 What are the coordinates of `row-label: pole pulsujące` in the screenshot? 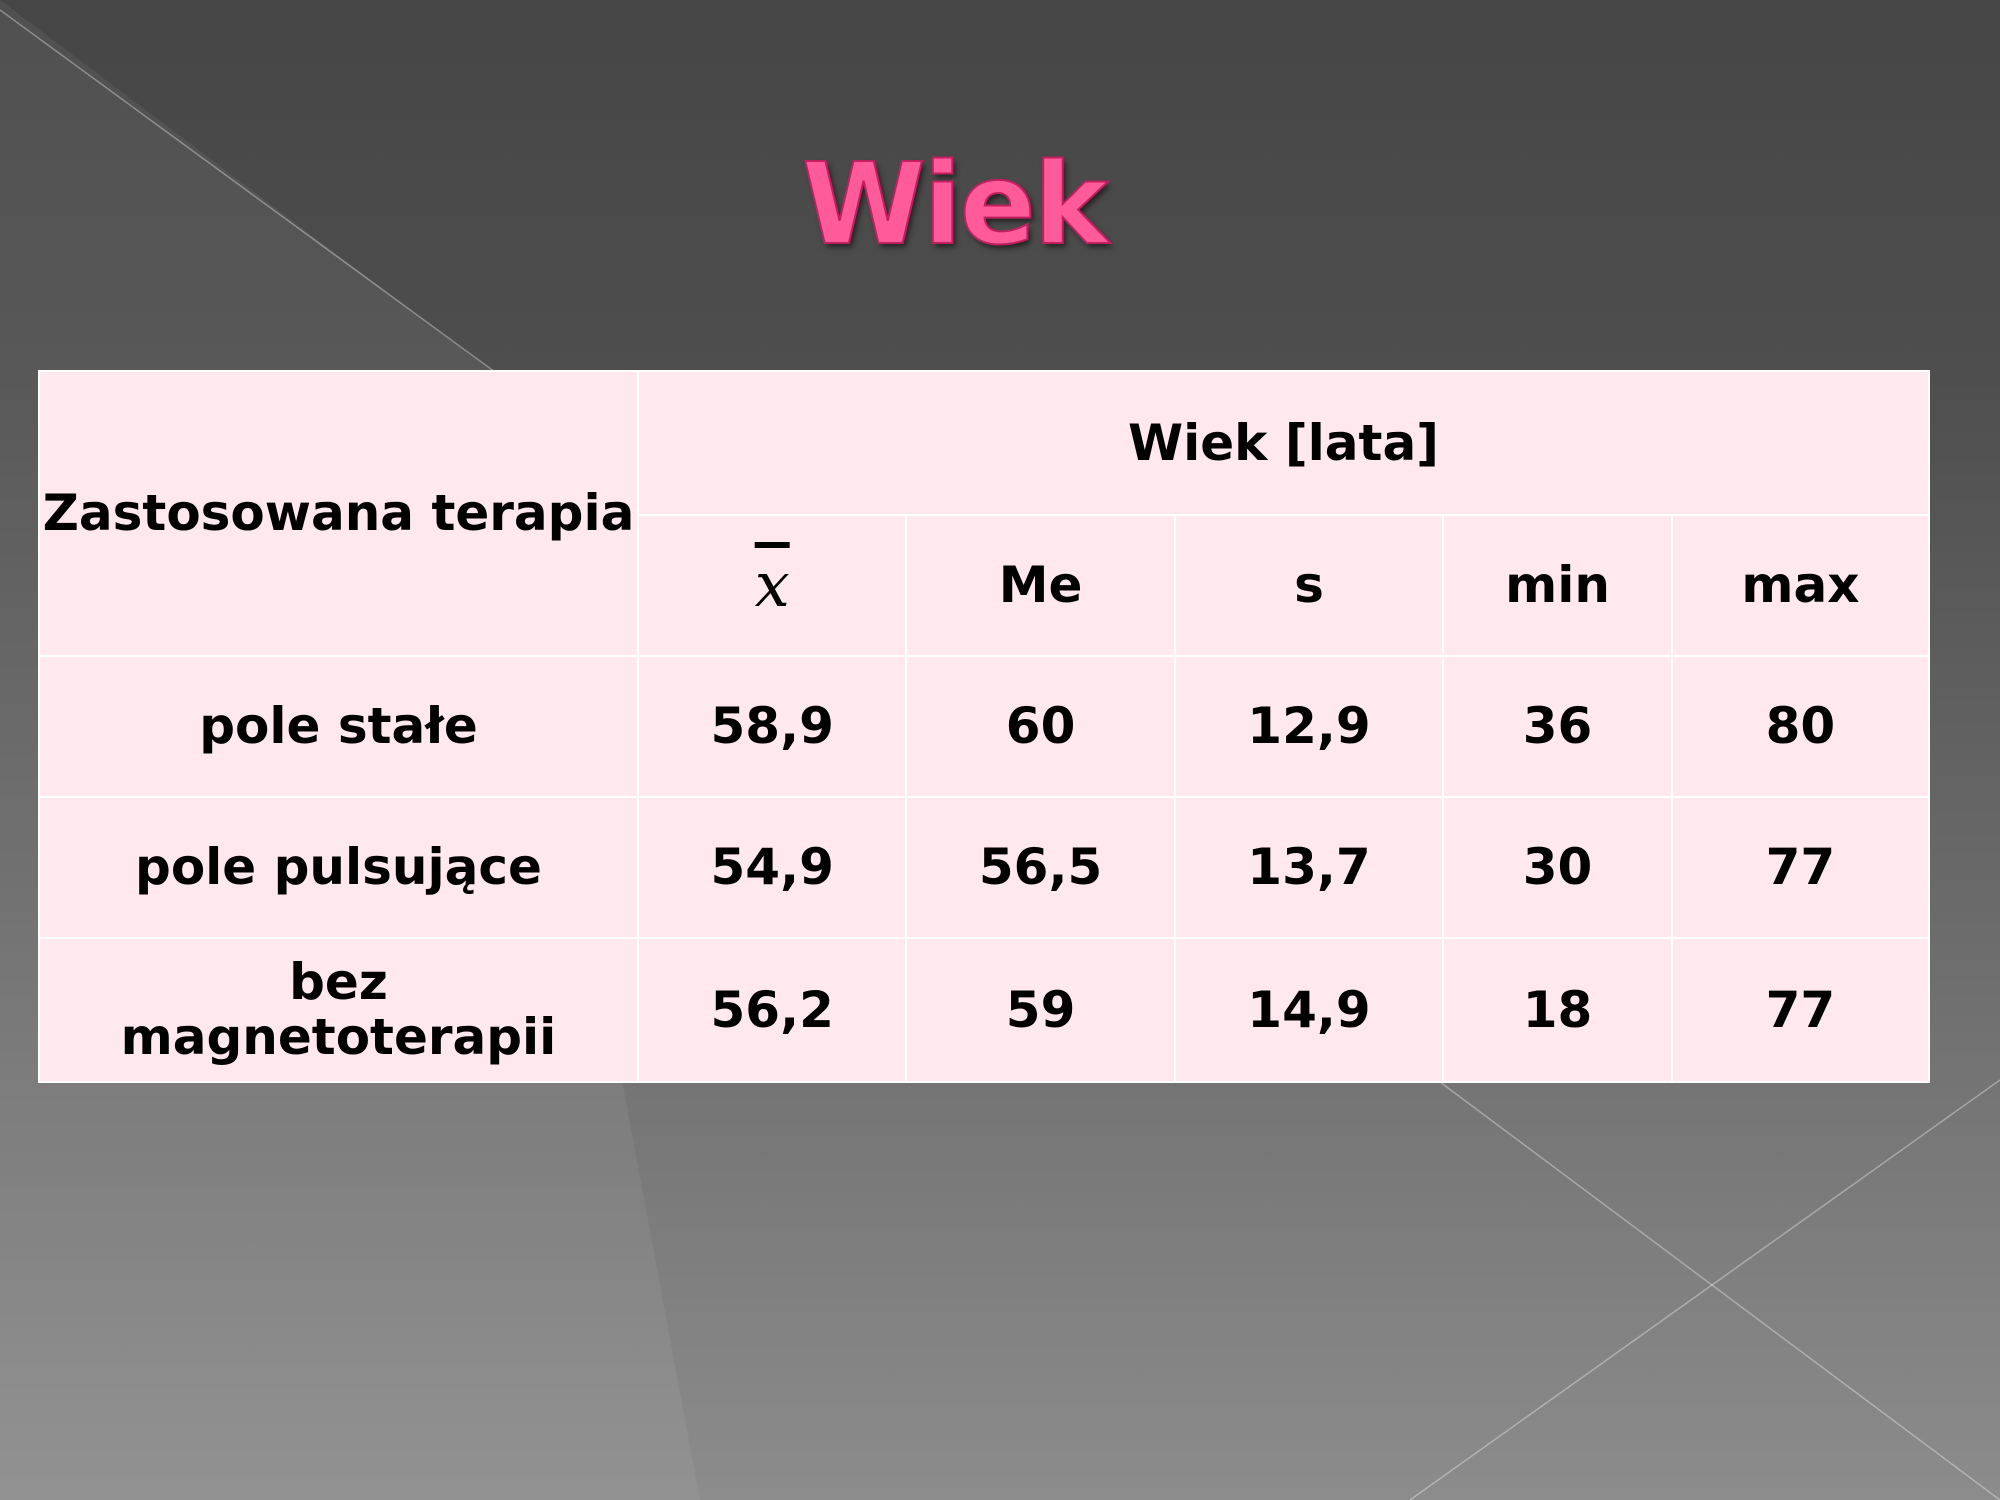 It's located at (338, 867).